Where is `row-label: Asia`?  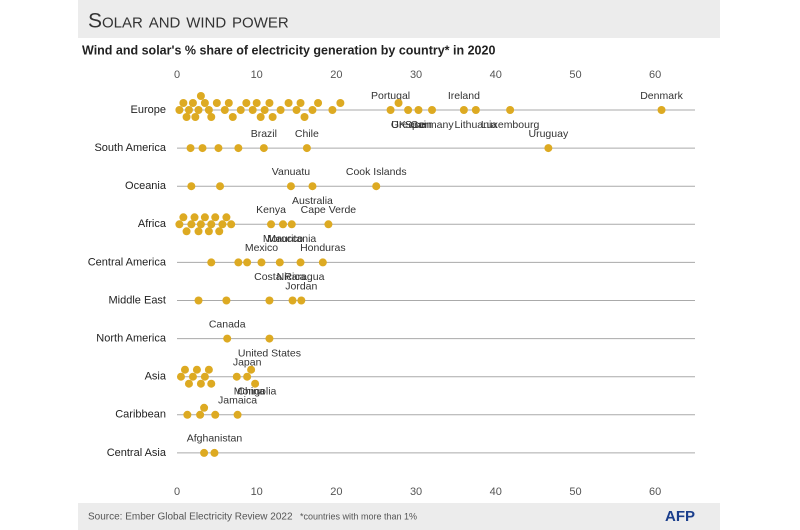 row-label: Asia is located at coordinates (156, 377).